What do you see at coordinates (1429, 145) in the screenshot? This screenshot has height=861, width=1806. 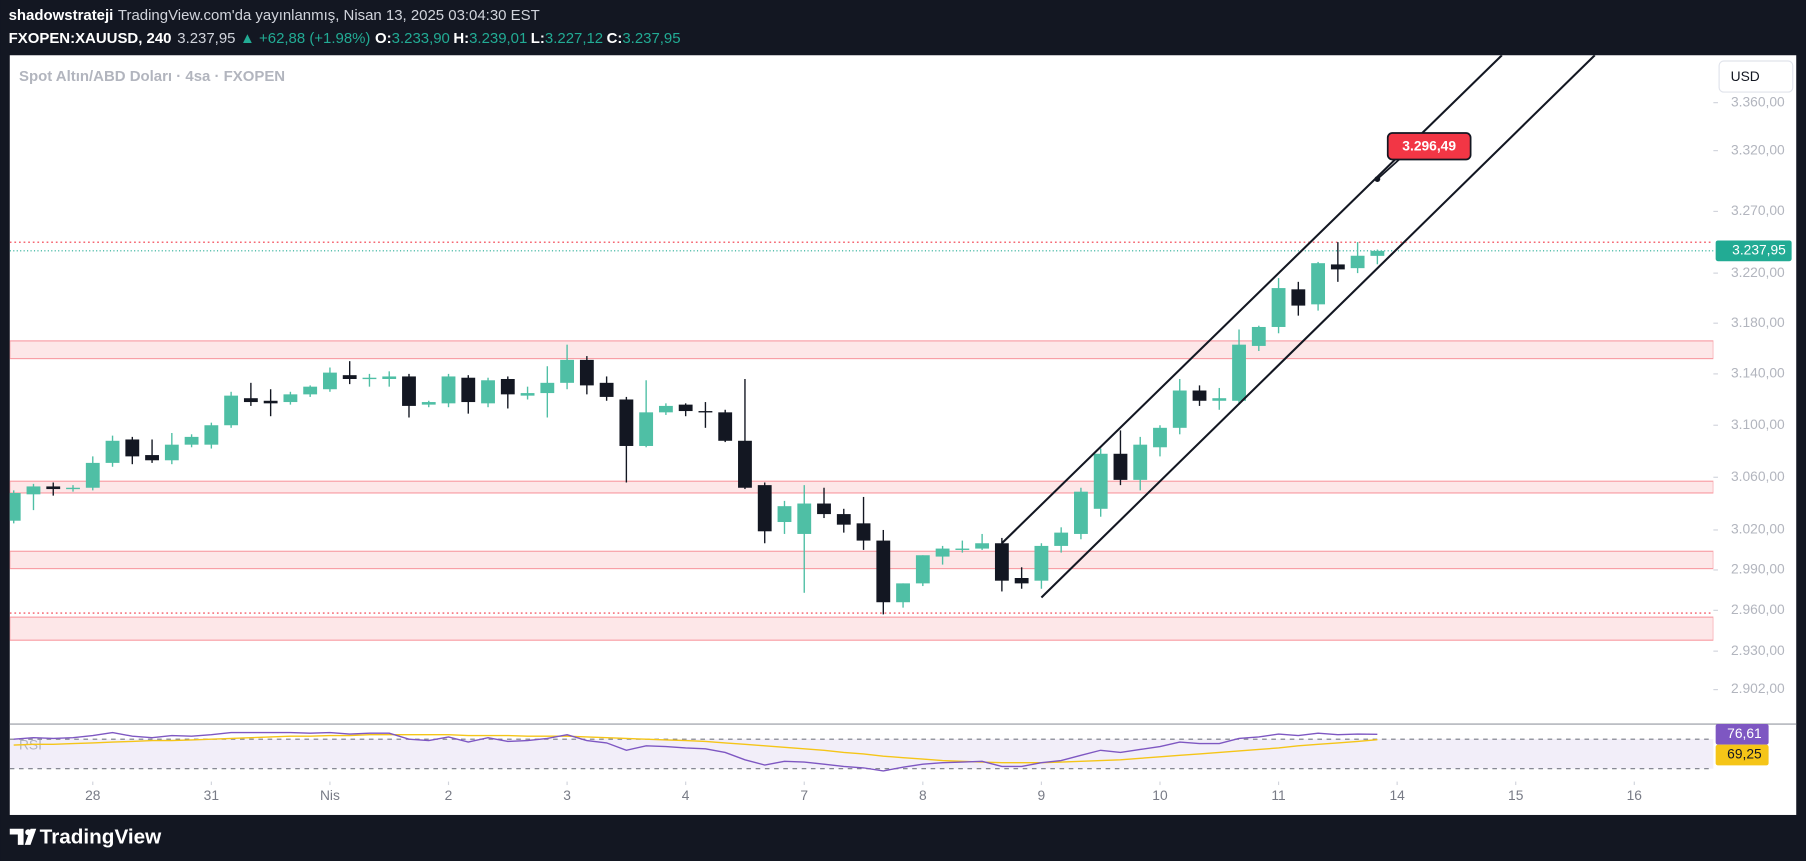 I see `callout-label: 3.296,49` at bounding box center [1429, 145].